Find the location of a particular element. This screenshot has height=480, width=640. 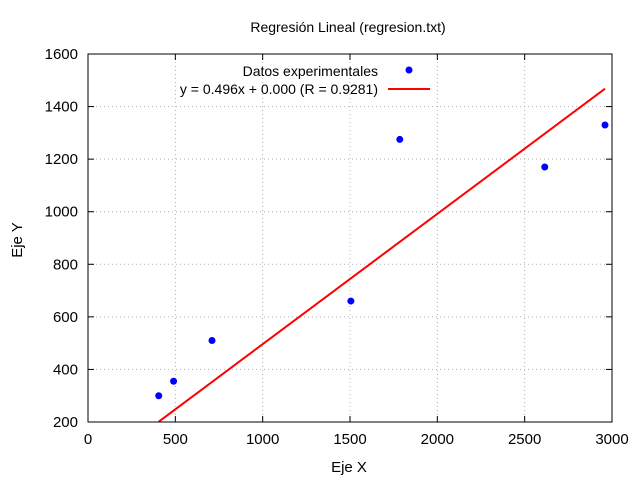

x-axis-title: Eje X is located at coordinates (349, 467).